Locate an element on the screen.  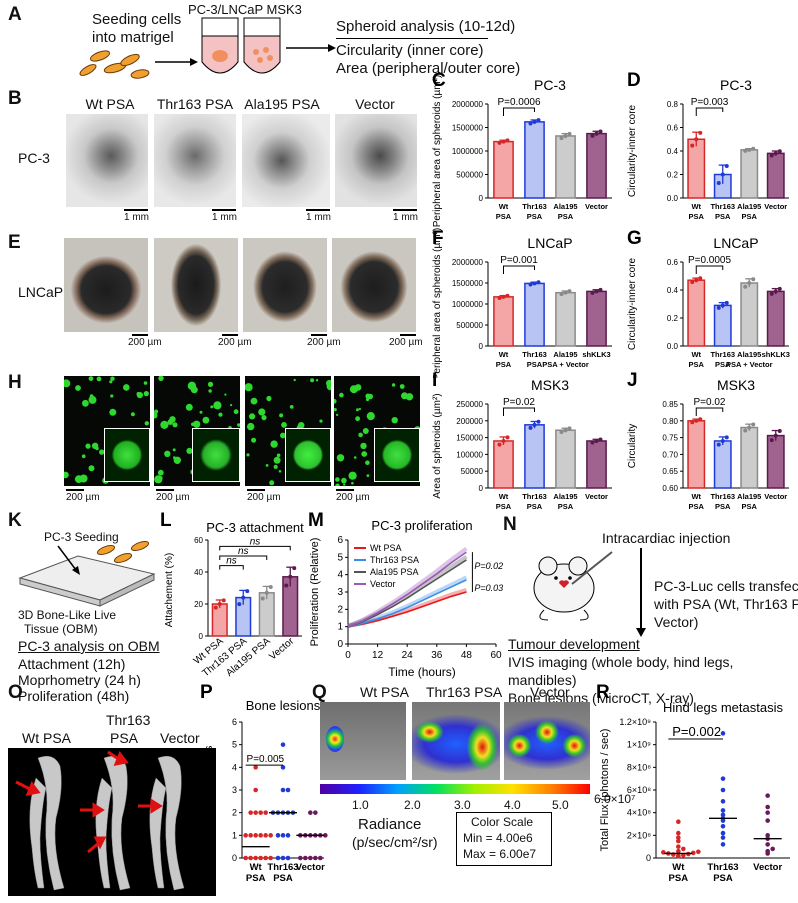
q-image-wt is located at coordinates (363, 741).